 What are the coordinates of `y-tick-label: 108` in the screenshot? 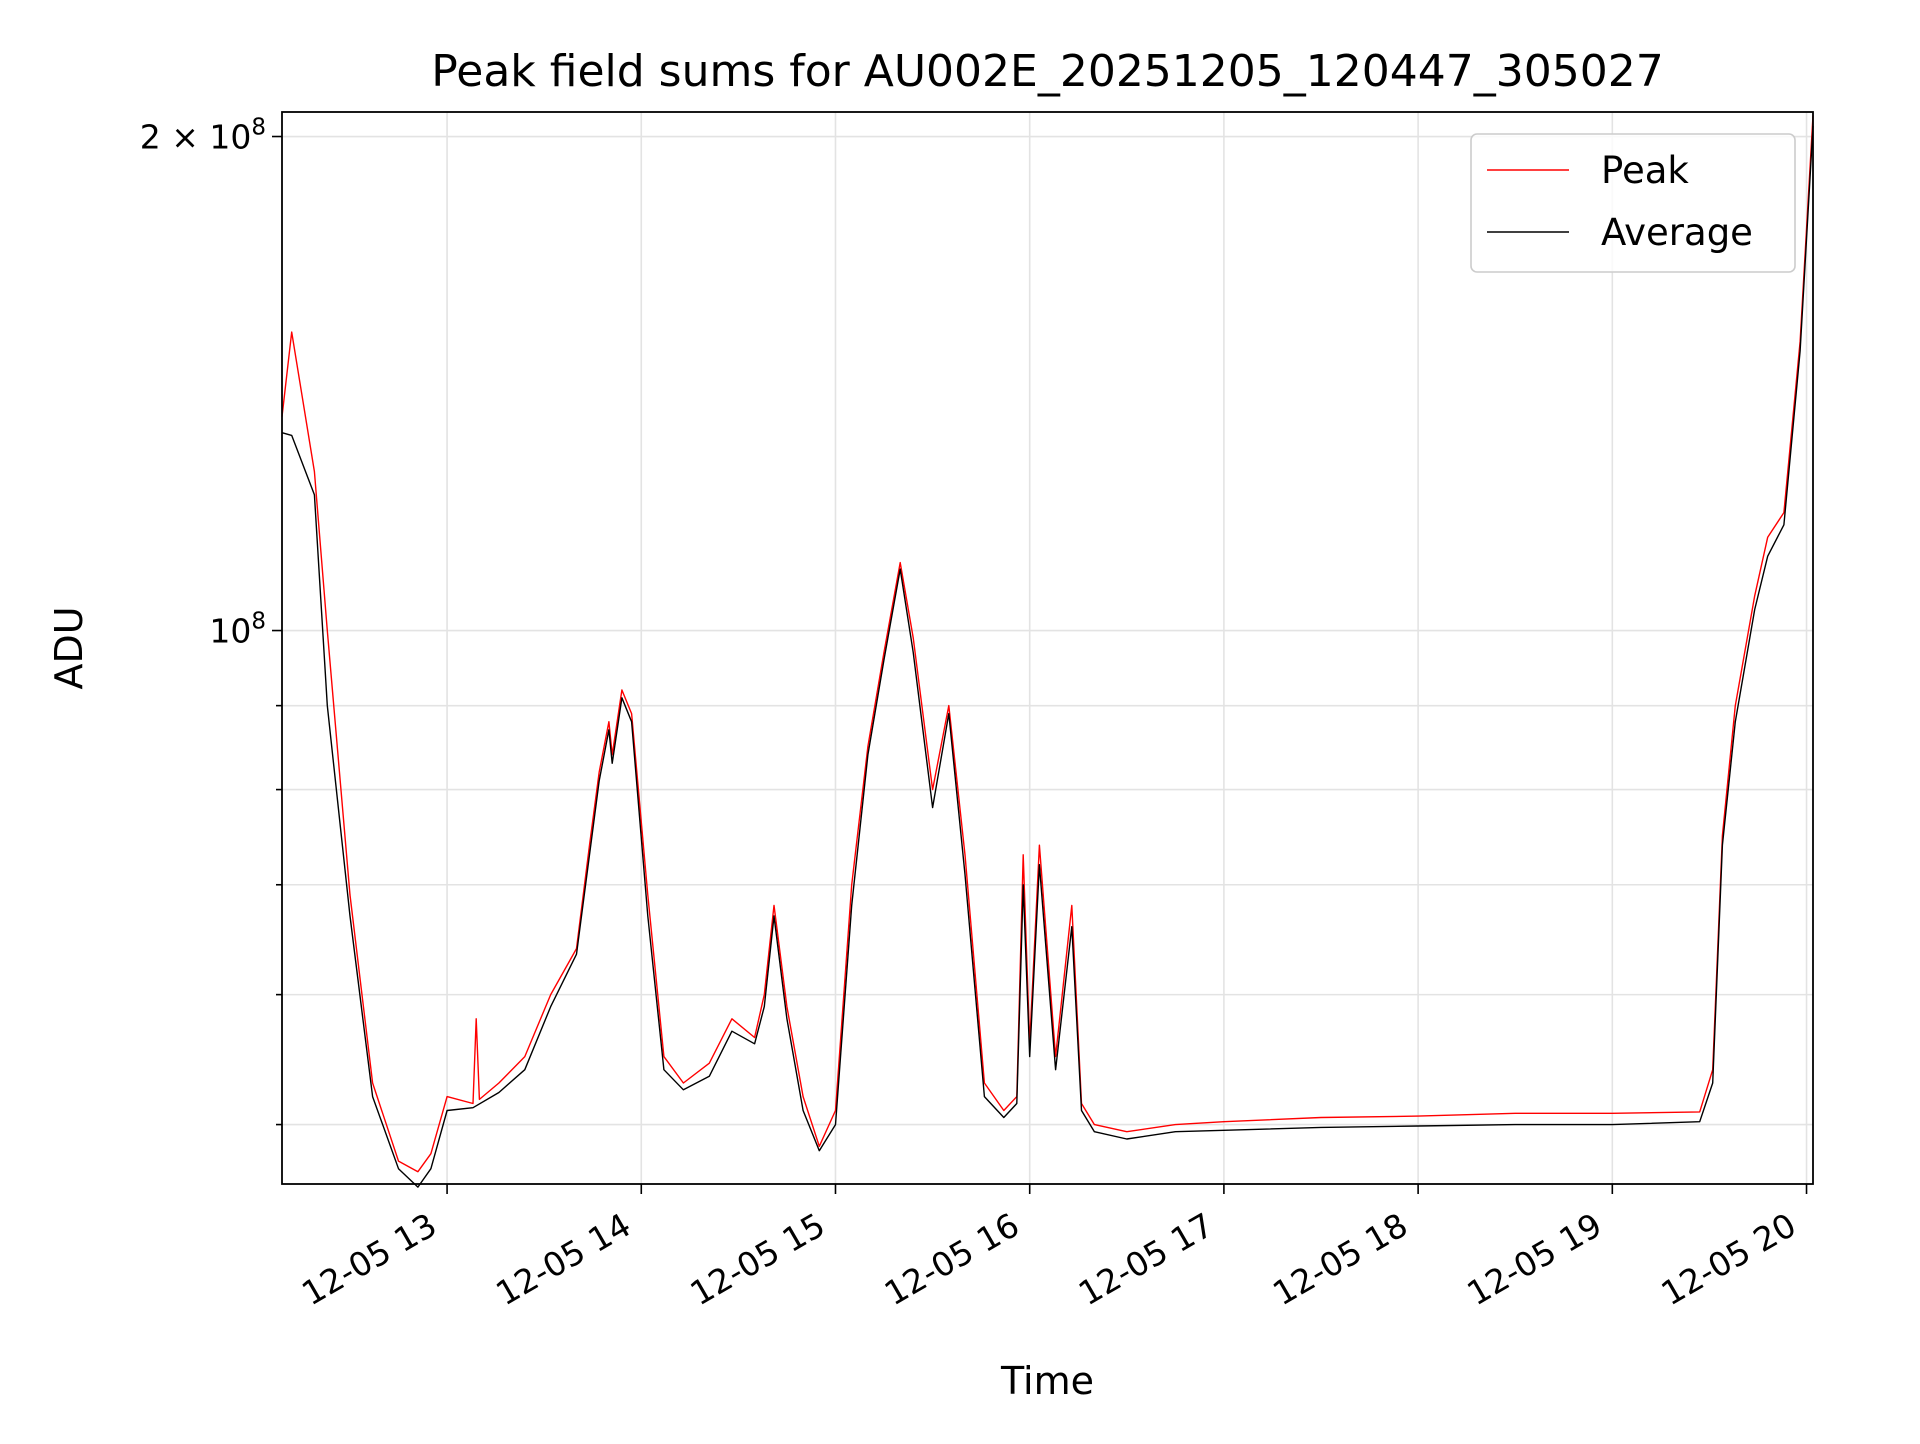 It's located at (237, 630).